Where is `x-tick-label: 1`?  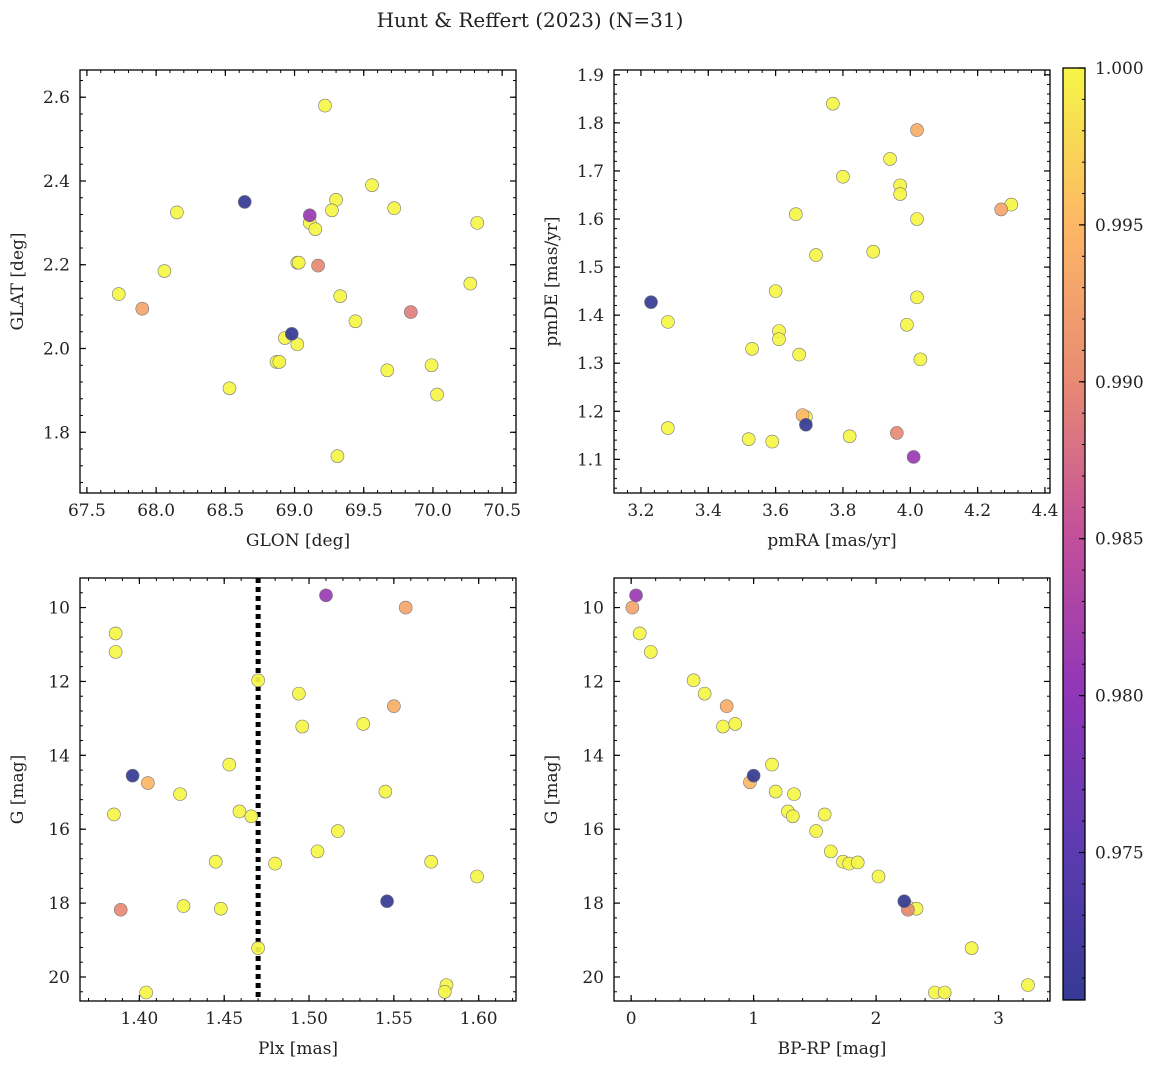
x-tick-label: 1 is located at coordinates (753, 1019).